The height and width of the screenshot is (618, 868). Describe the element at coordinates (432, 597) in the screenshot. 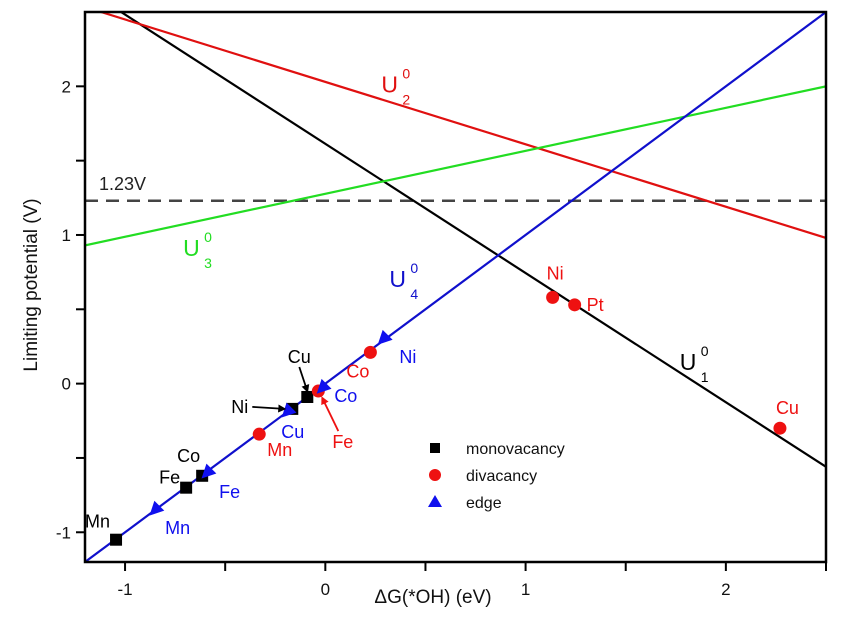

I see `x-axis-title: ΔG(*OH) (eV)` at that location.